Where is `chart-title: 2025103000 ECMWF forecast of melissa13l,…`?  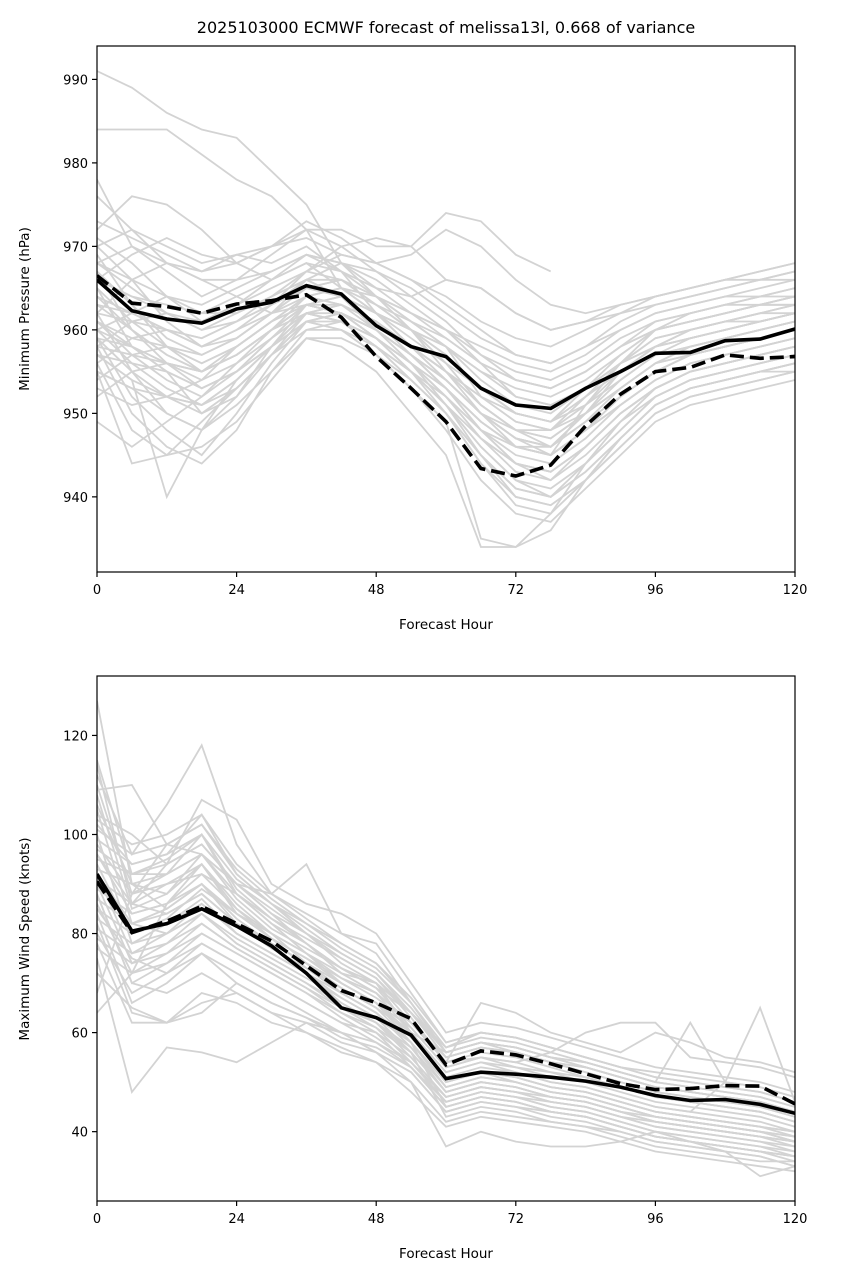 chart-title: 2025103000 ECMWF forecast of melissa13l,… is located at coordinates (446, 27).